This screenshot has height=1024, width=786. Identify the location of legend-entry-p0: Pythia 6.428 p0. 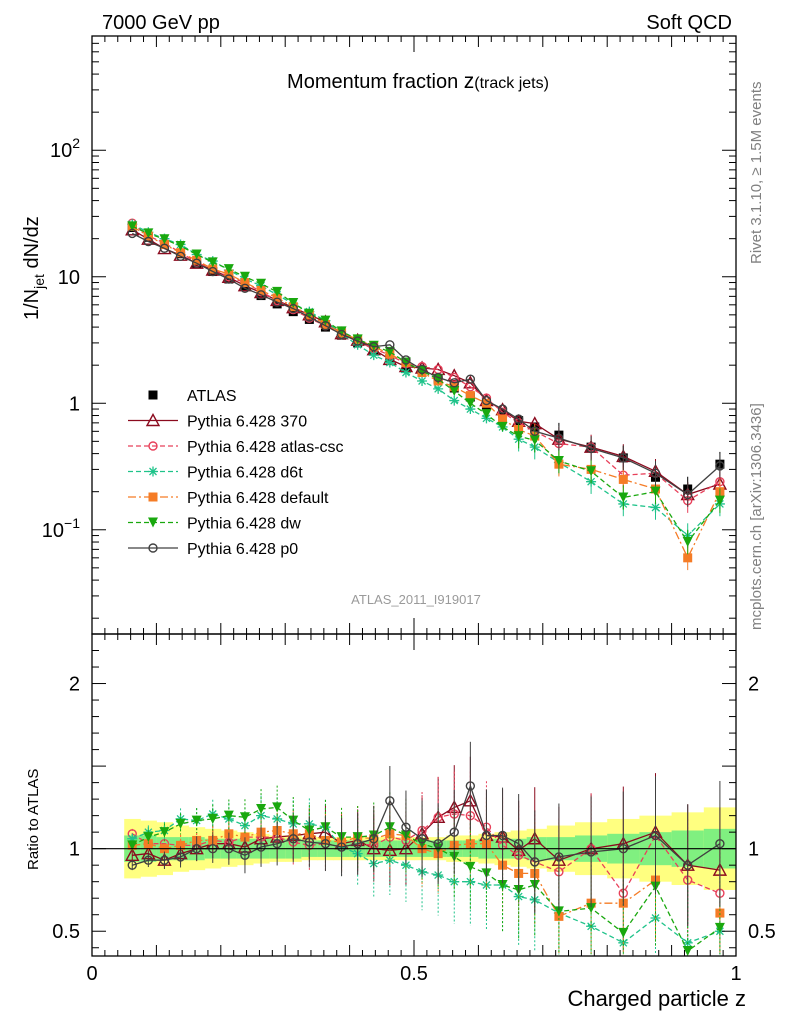
(213, 549).